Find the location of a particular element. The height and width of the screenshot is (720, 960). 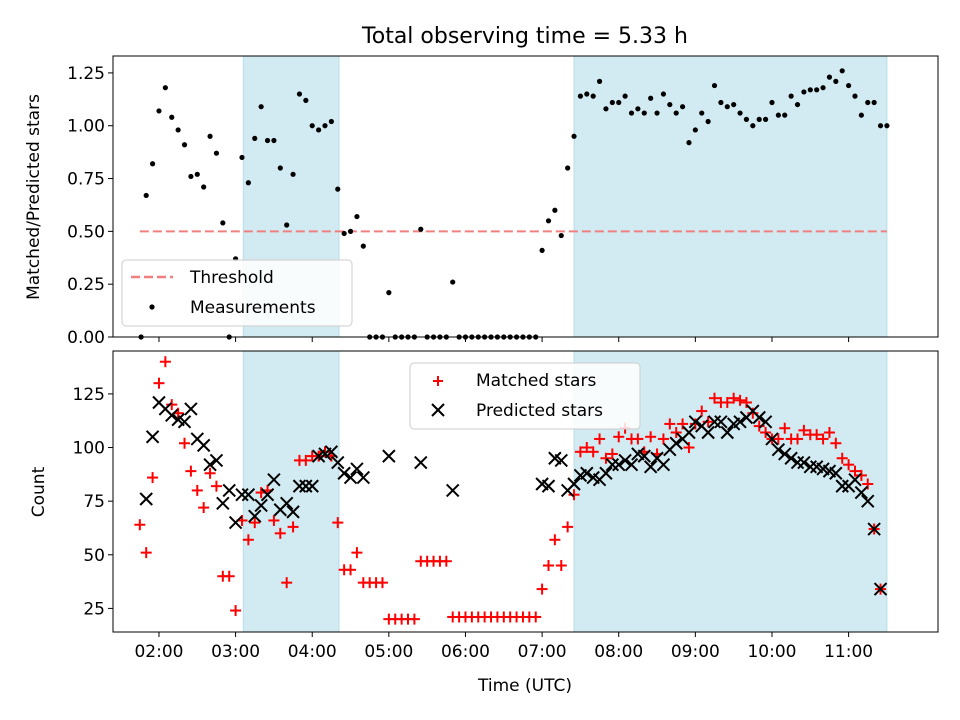

y-tick-label: 1.25 is located at coordinates (86, 74).